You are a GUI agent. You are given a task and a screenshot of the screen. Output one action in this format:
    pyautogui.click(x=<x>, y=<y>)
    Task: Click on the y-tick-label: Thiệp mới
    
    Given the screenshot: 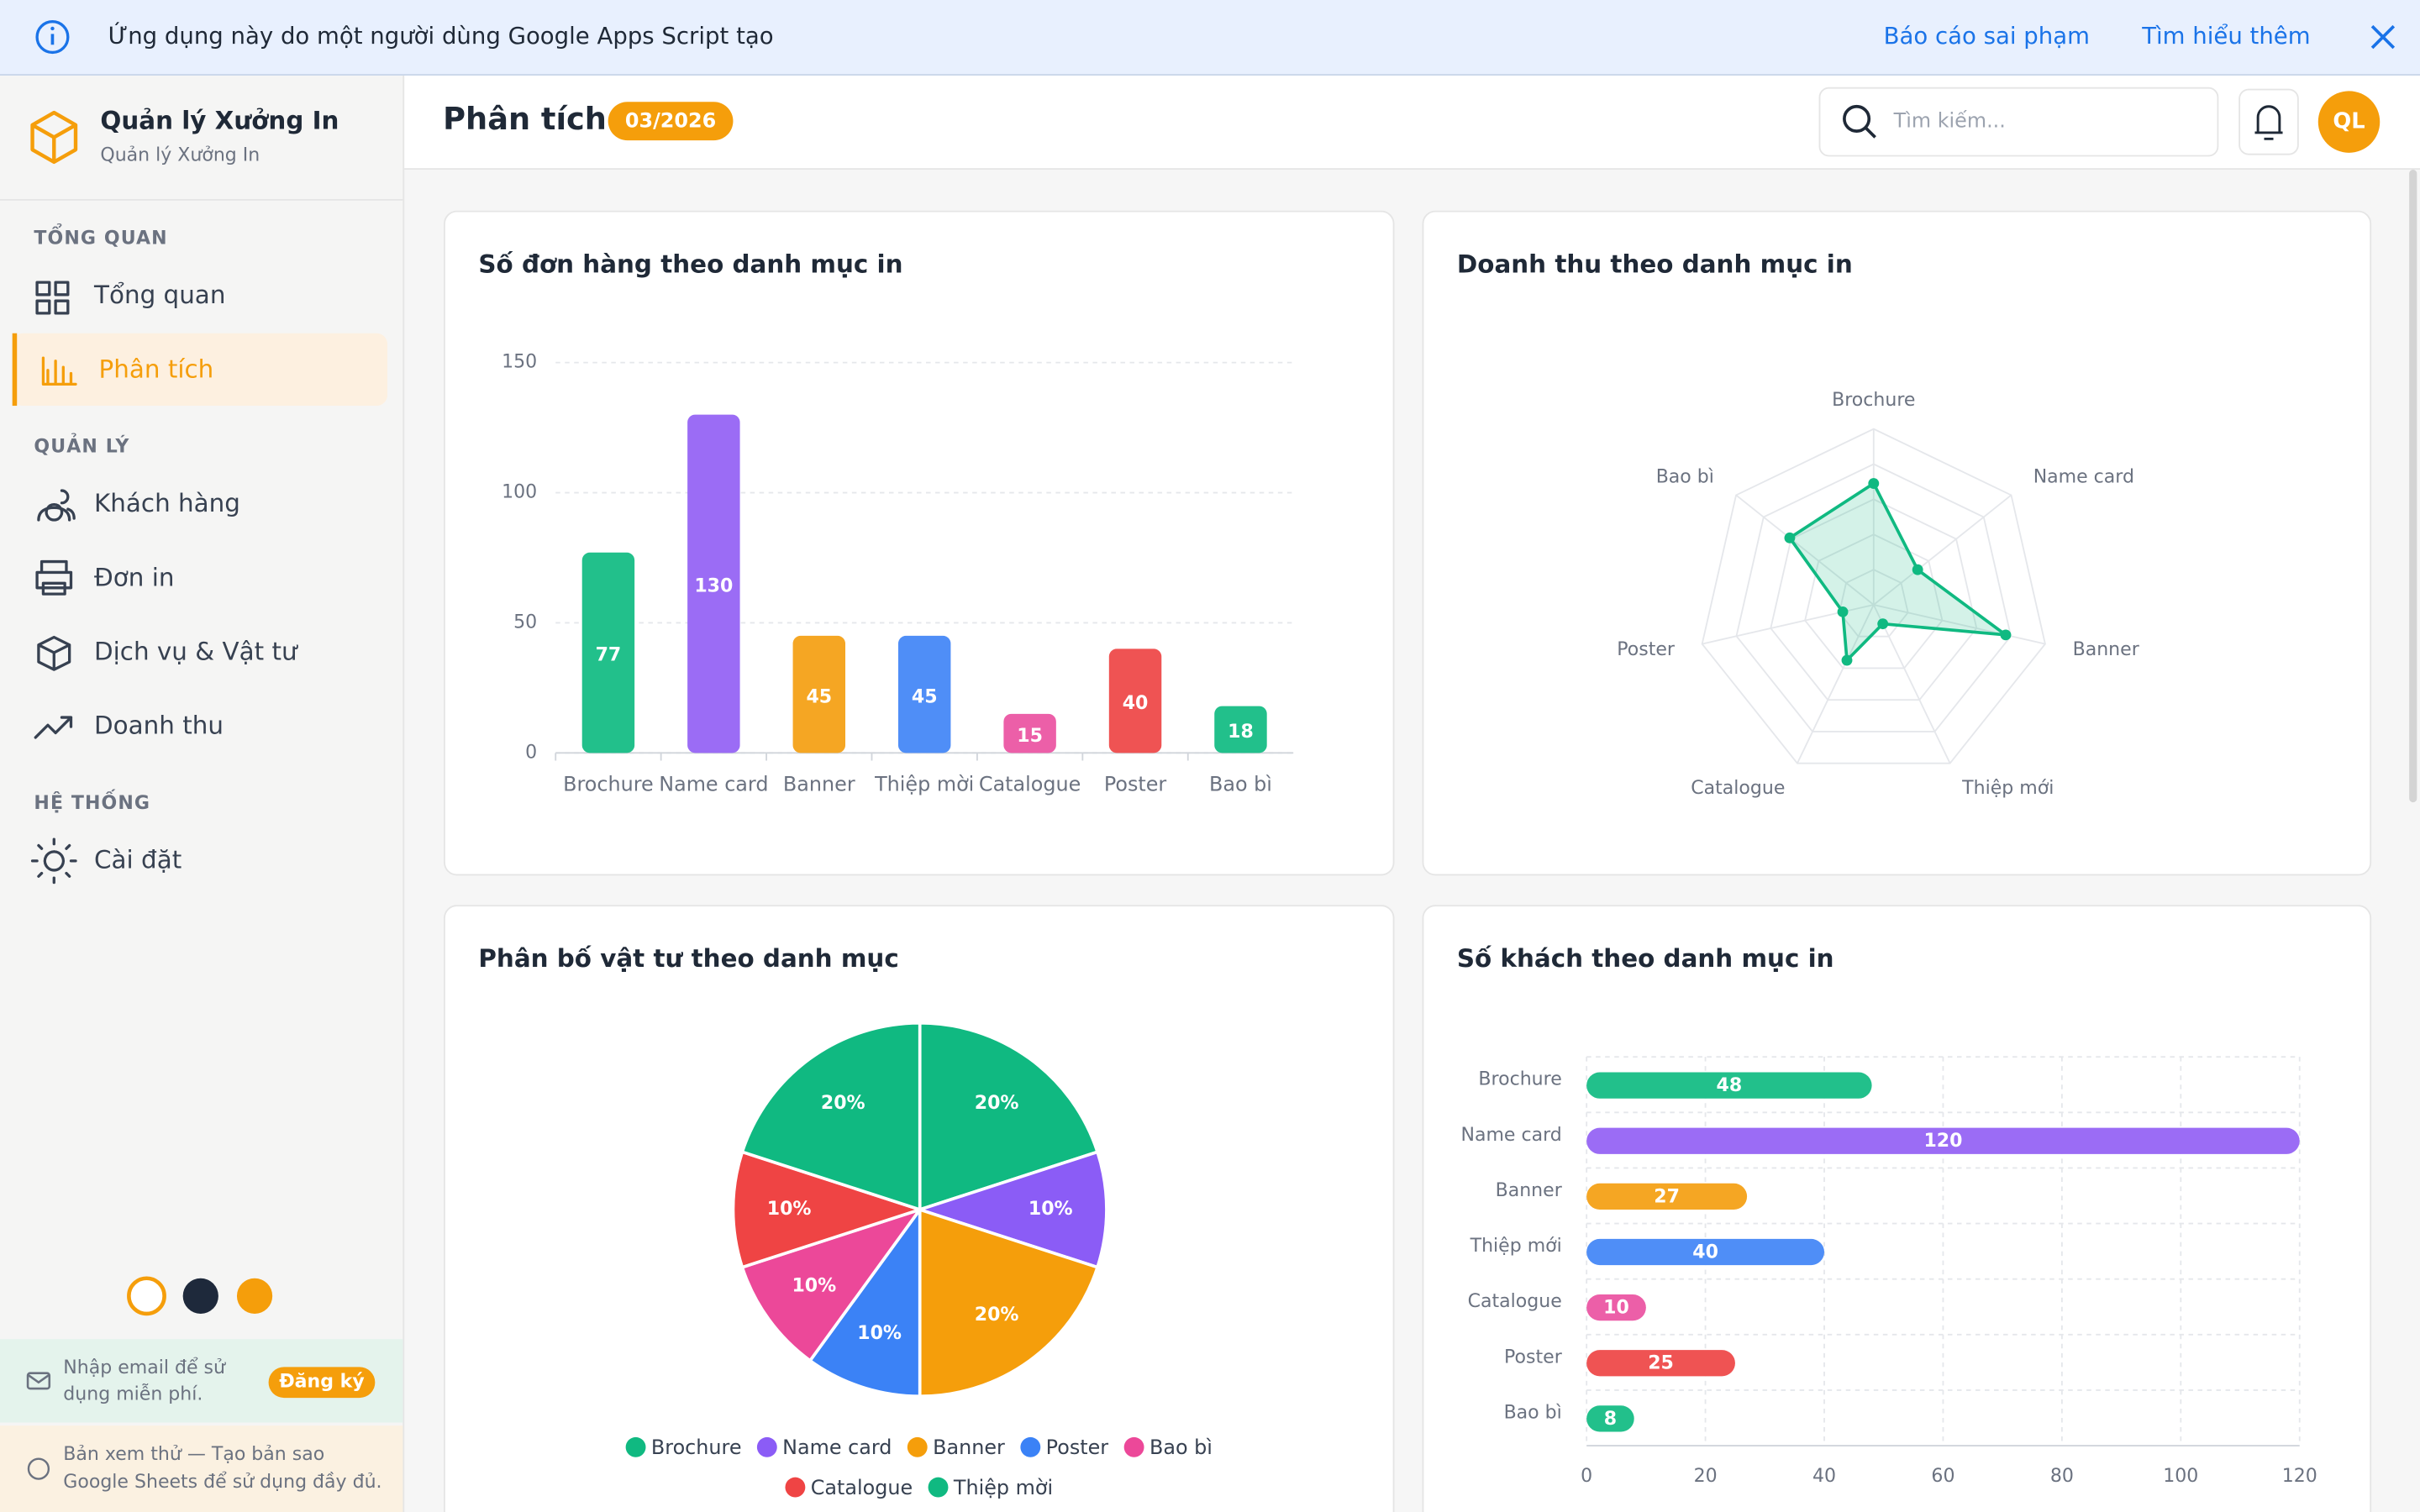 What is the action you would take?
    pyautogui.click(x=1516, y=1246)
    